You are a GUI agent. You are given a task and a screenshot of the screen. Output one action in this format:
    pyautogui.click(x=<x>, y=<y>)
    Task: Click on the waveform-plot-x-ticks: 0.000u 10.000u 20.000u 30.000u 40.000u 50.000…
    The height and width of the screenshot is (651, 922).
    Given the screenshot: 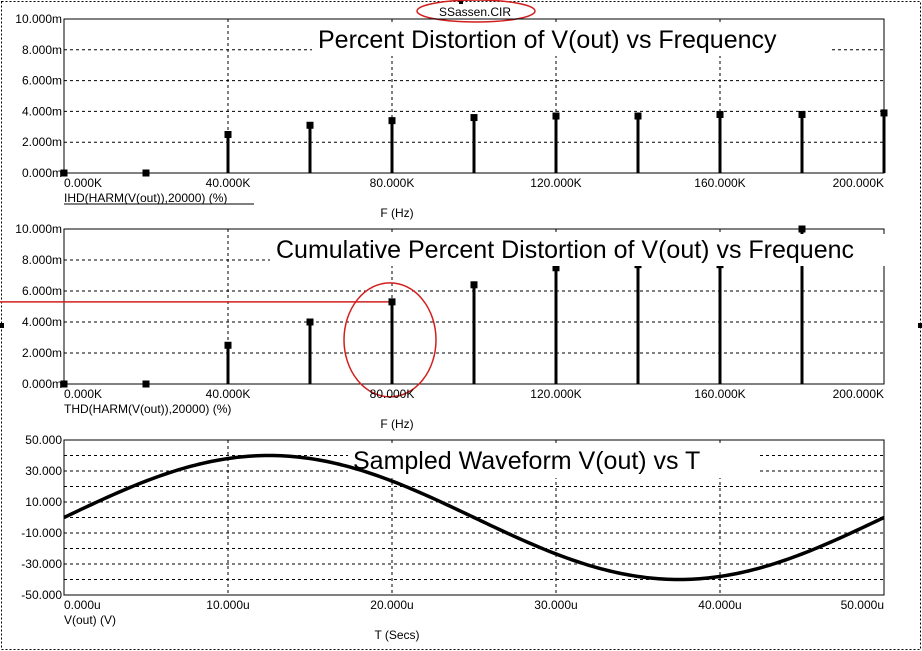 What is the action you would take?
    pyautogui.click(x=474, y=605)
    